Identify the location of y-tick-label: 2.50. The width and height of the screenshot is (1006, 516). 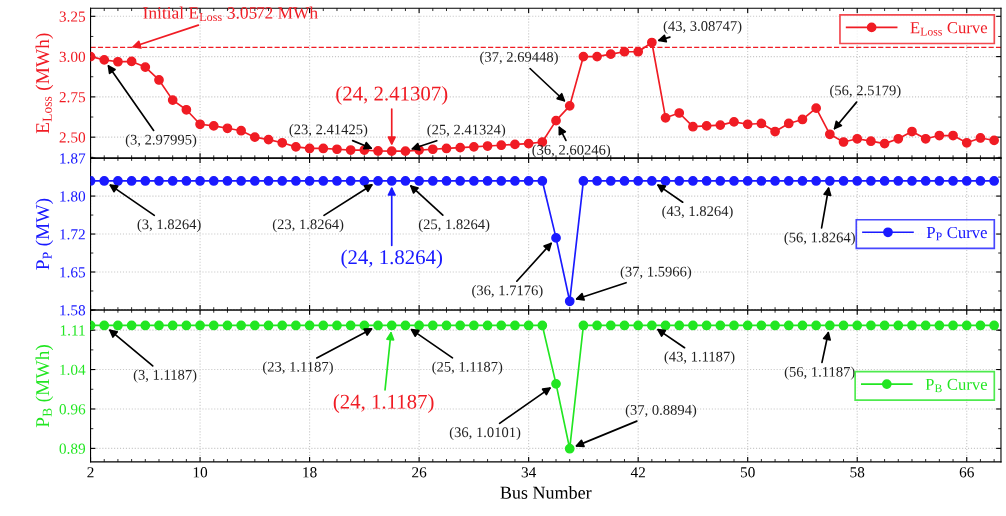
(72, 137).